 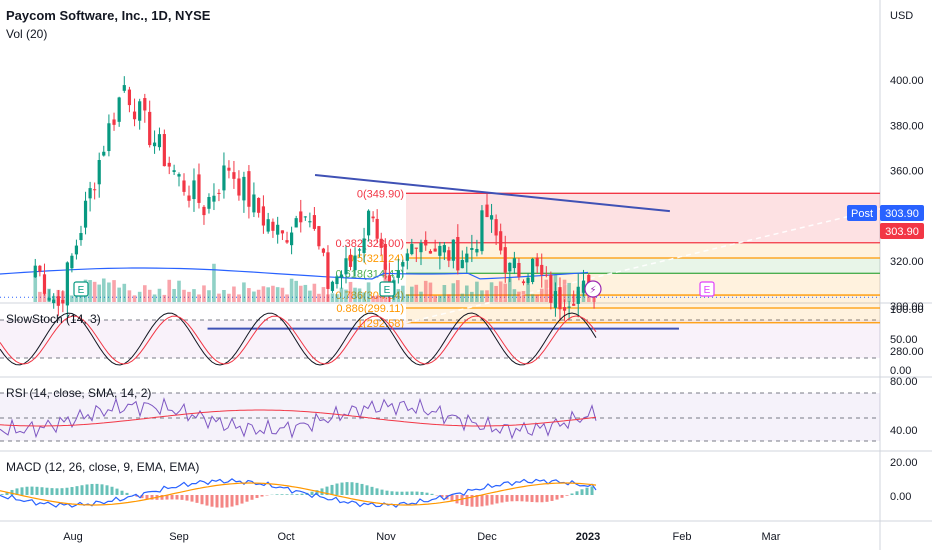 What do you see at coordinates (443, 252) in the screenshot?
I see `trendlines` at bounding box center [443, 252].